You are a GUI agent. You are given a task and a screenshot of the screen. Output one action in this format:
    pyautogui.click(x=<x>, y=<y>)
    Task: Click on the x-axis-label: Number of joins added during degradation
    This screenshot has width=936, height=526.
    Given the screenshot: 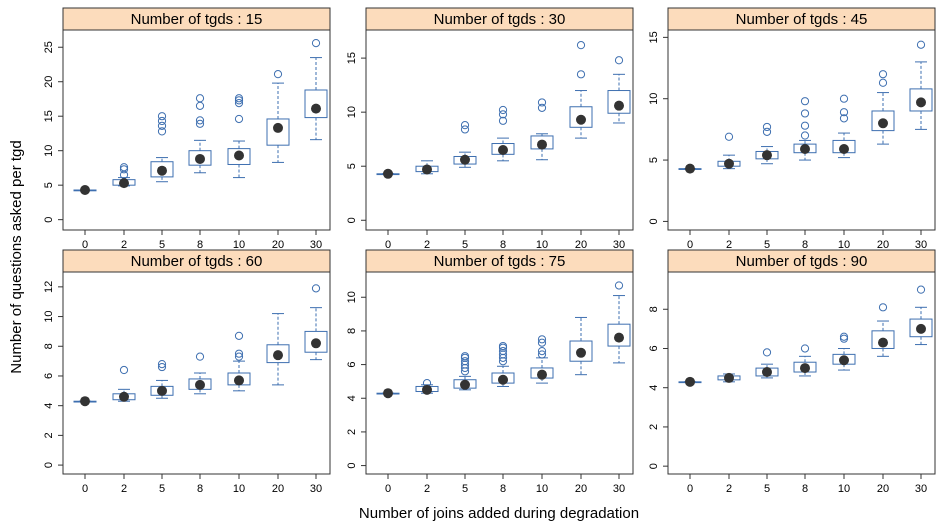 What is the action you would take?
    pyautogui.click(x=499, y=513)
    